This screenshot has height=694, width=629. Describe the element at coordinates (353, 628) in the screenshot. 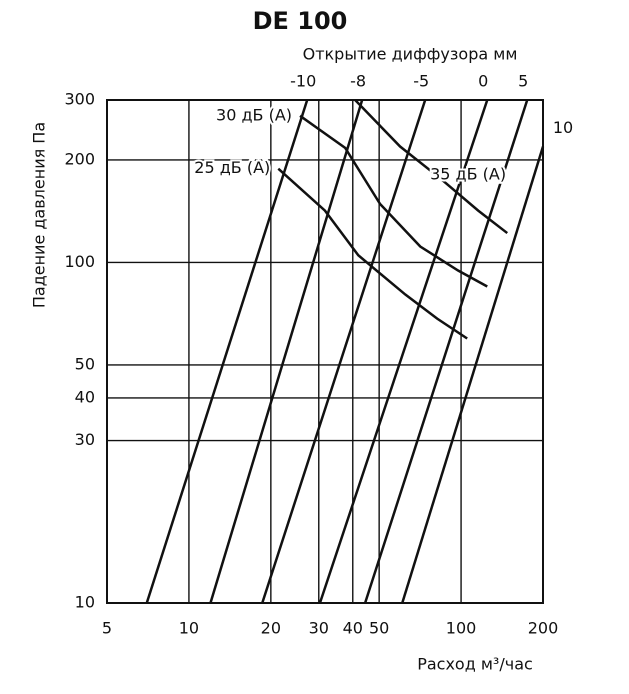

I see `x-tick-label: 40` at that location.